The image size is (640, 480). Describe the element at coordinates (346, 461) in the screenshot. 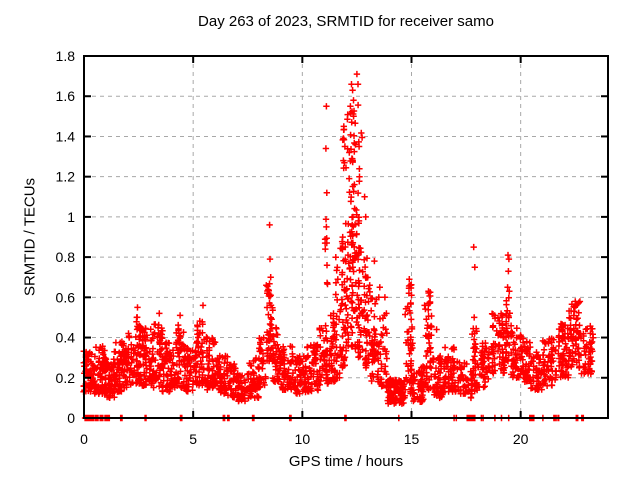

I see `x-axis-title: GPS time / hours` at that location.